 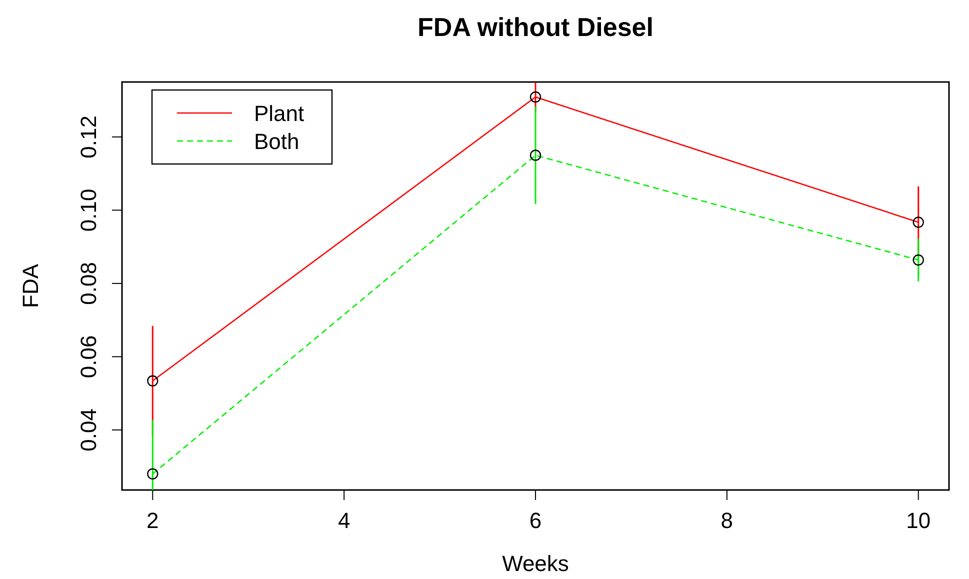 What do you see at coordinates (535, 520) in the screenshot?
I see `x-tick-label: 6` at bounding box center [535, 520].